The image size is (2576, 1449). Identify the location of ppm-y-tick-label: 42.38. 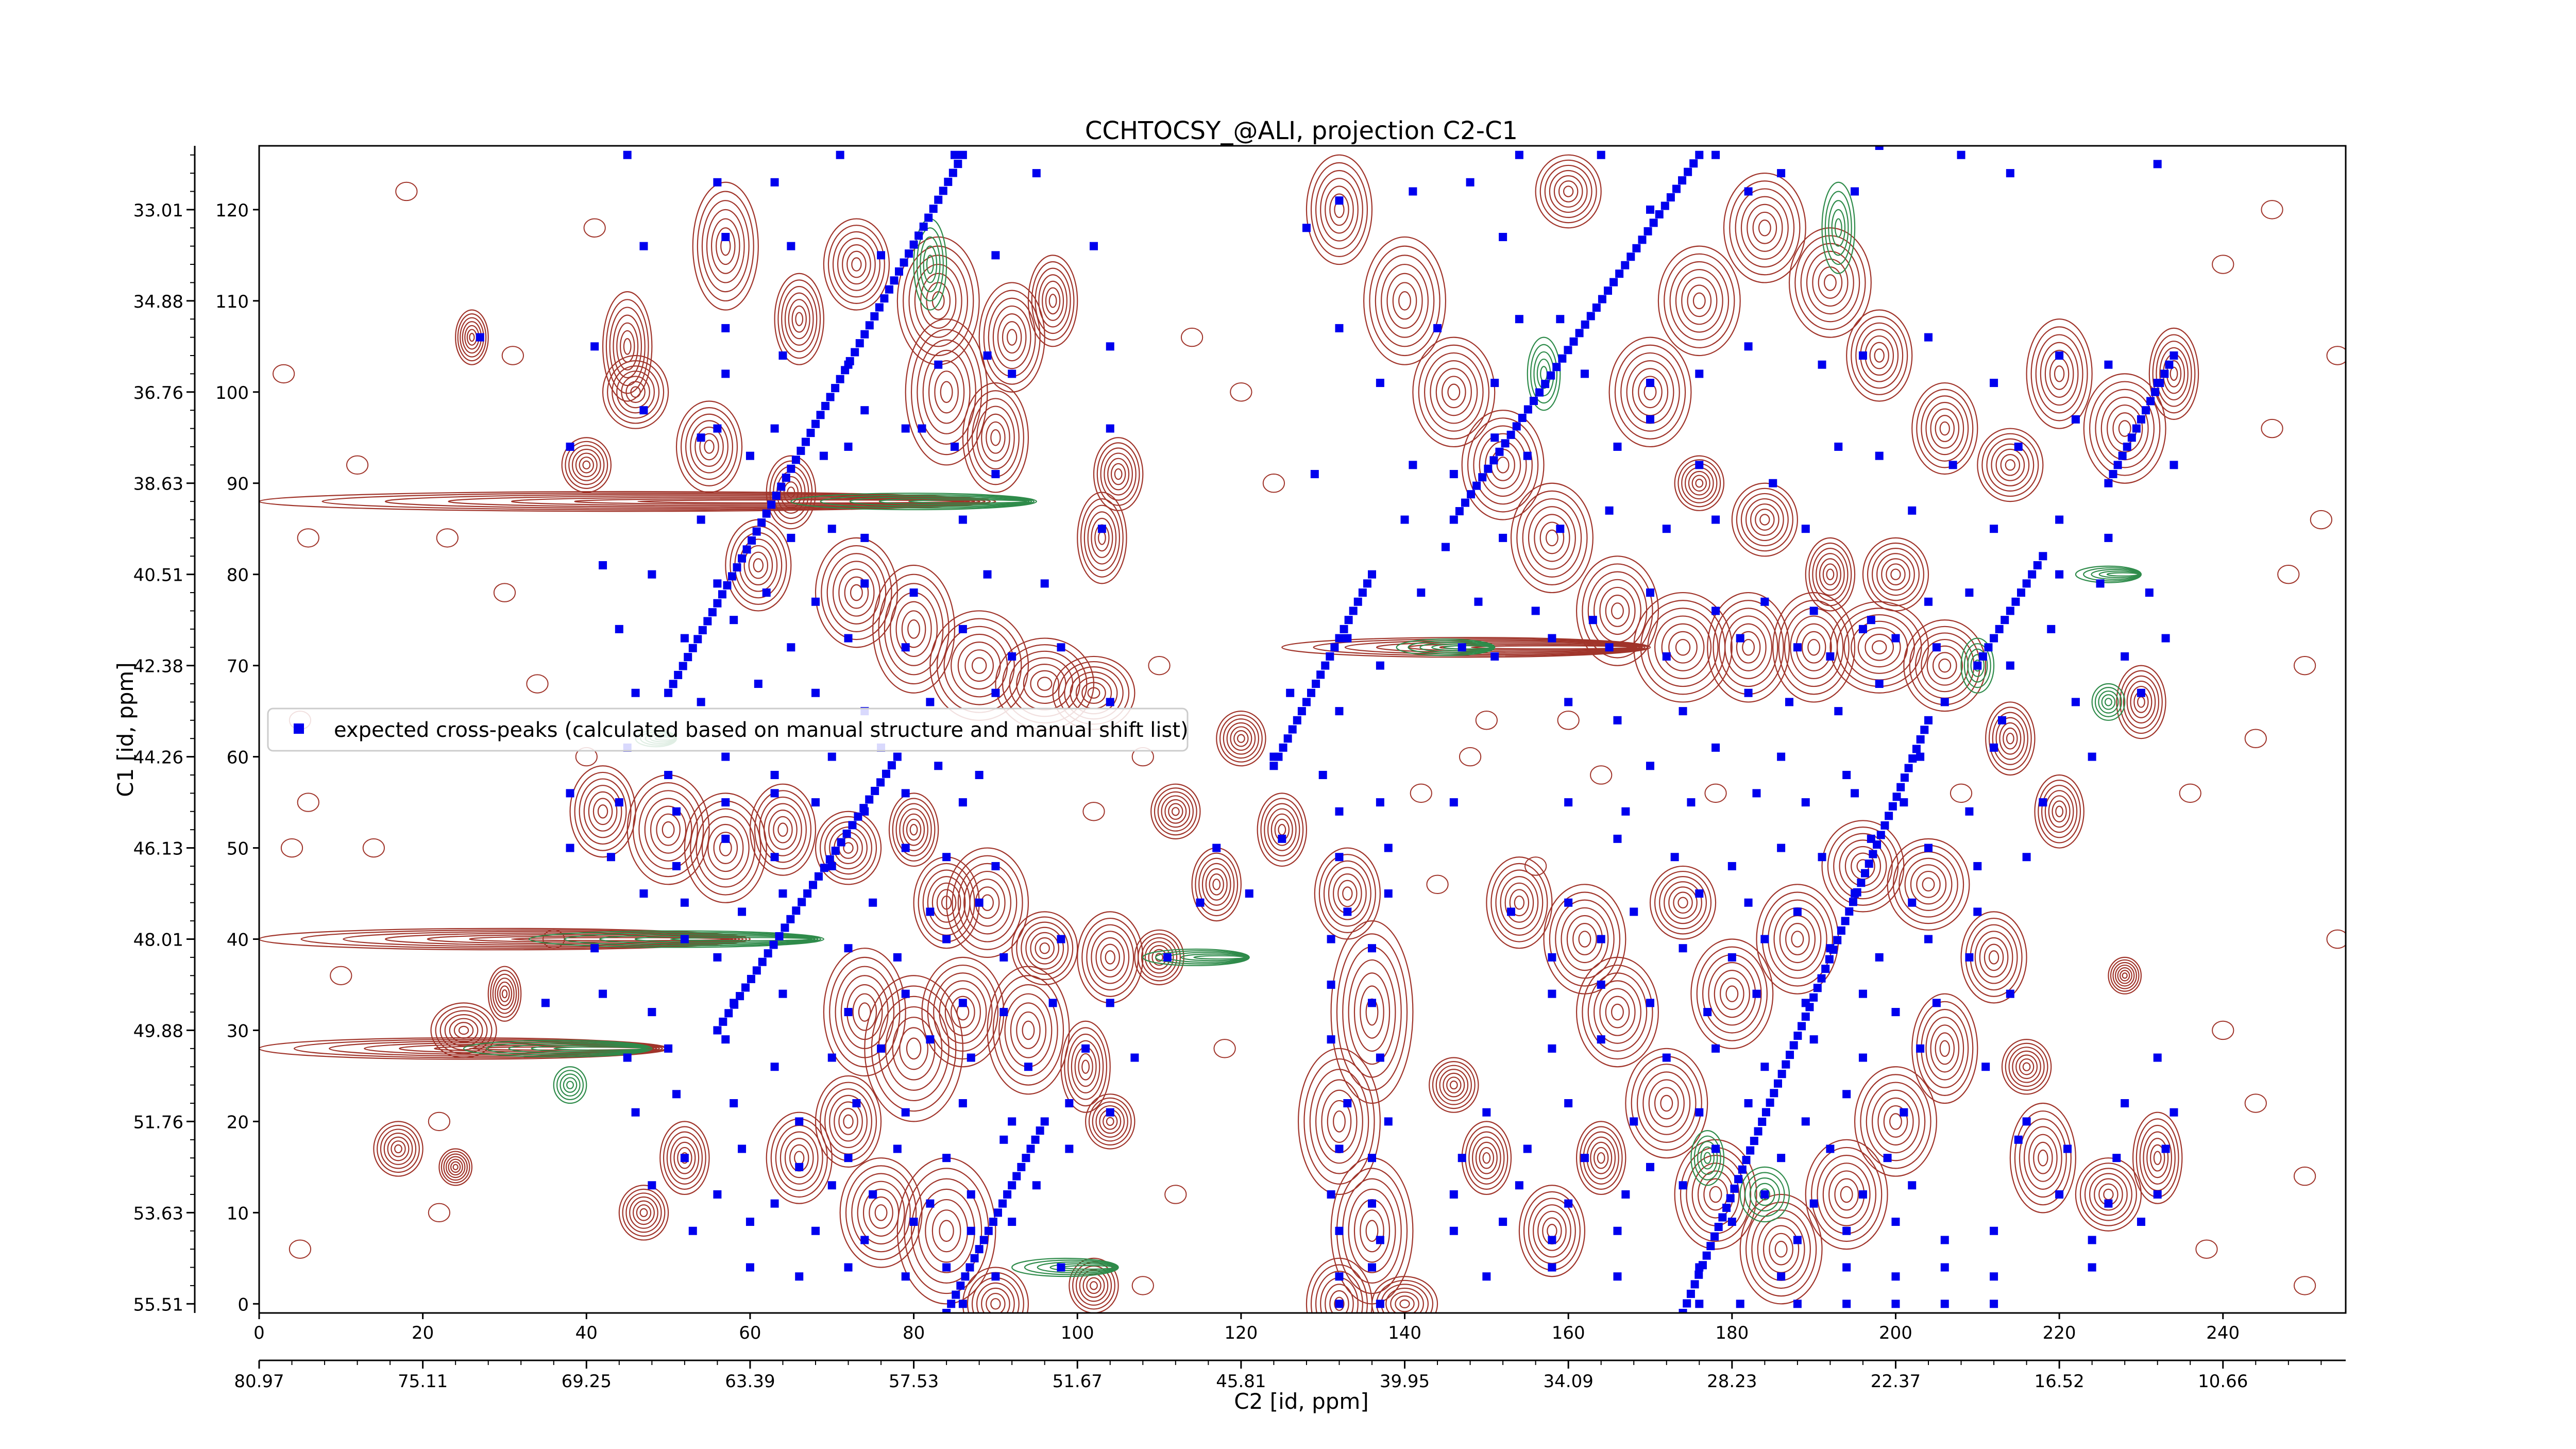
(158, 666).